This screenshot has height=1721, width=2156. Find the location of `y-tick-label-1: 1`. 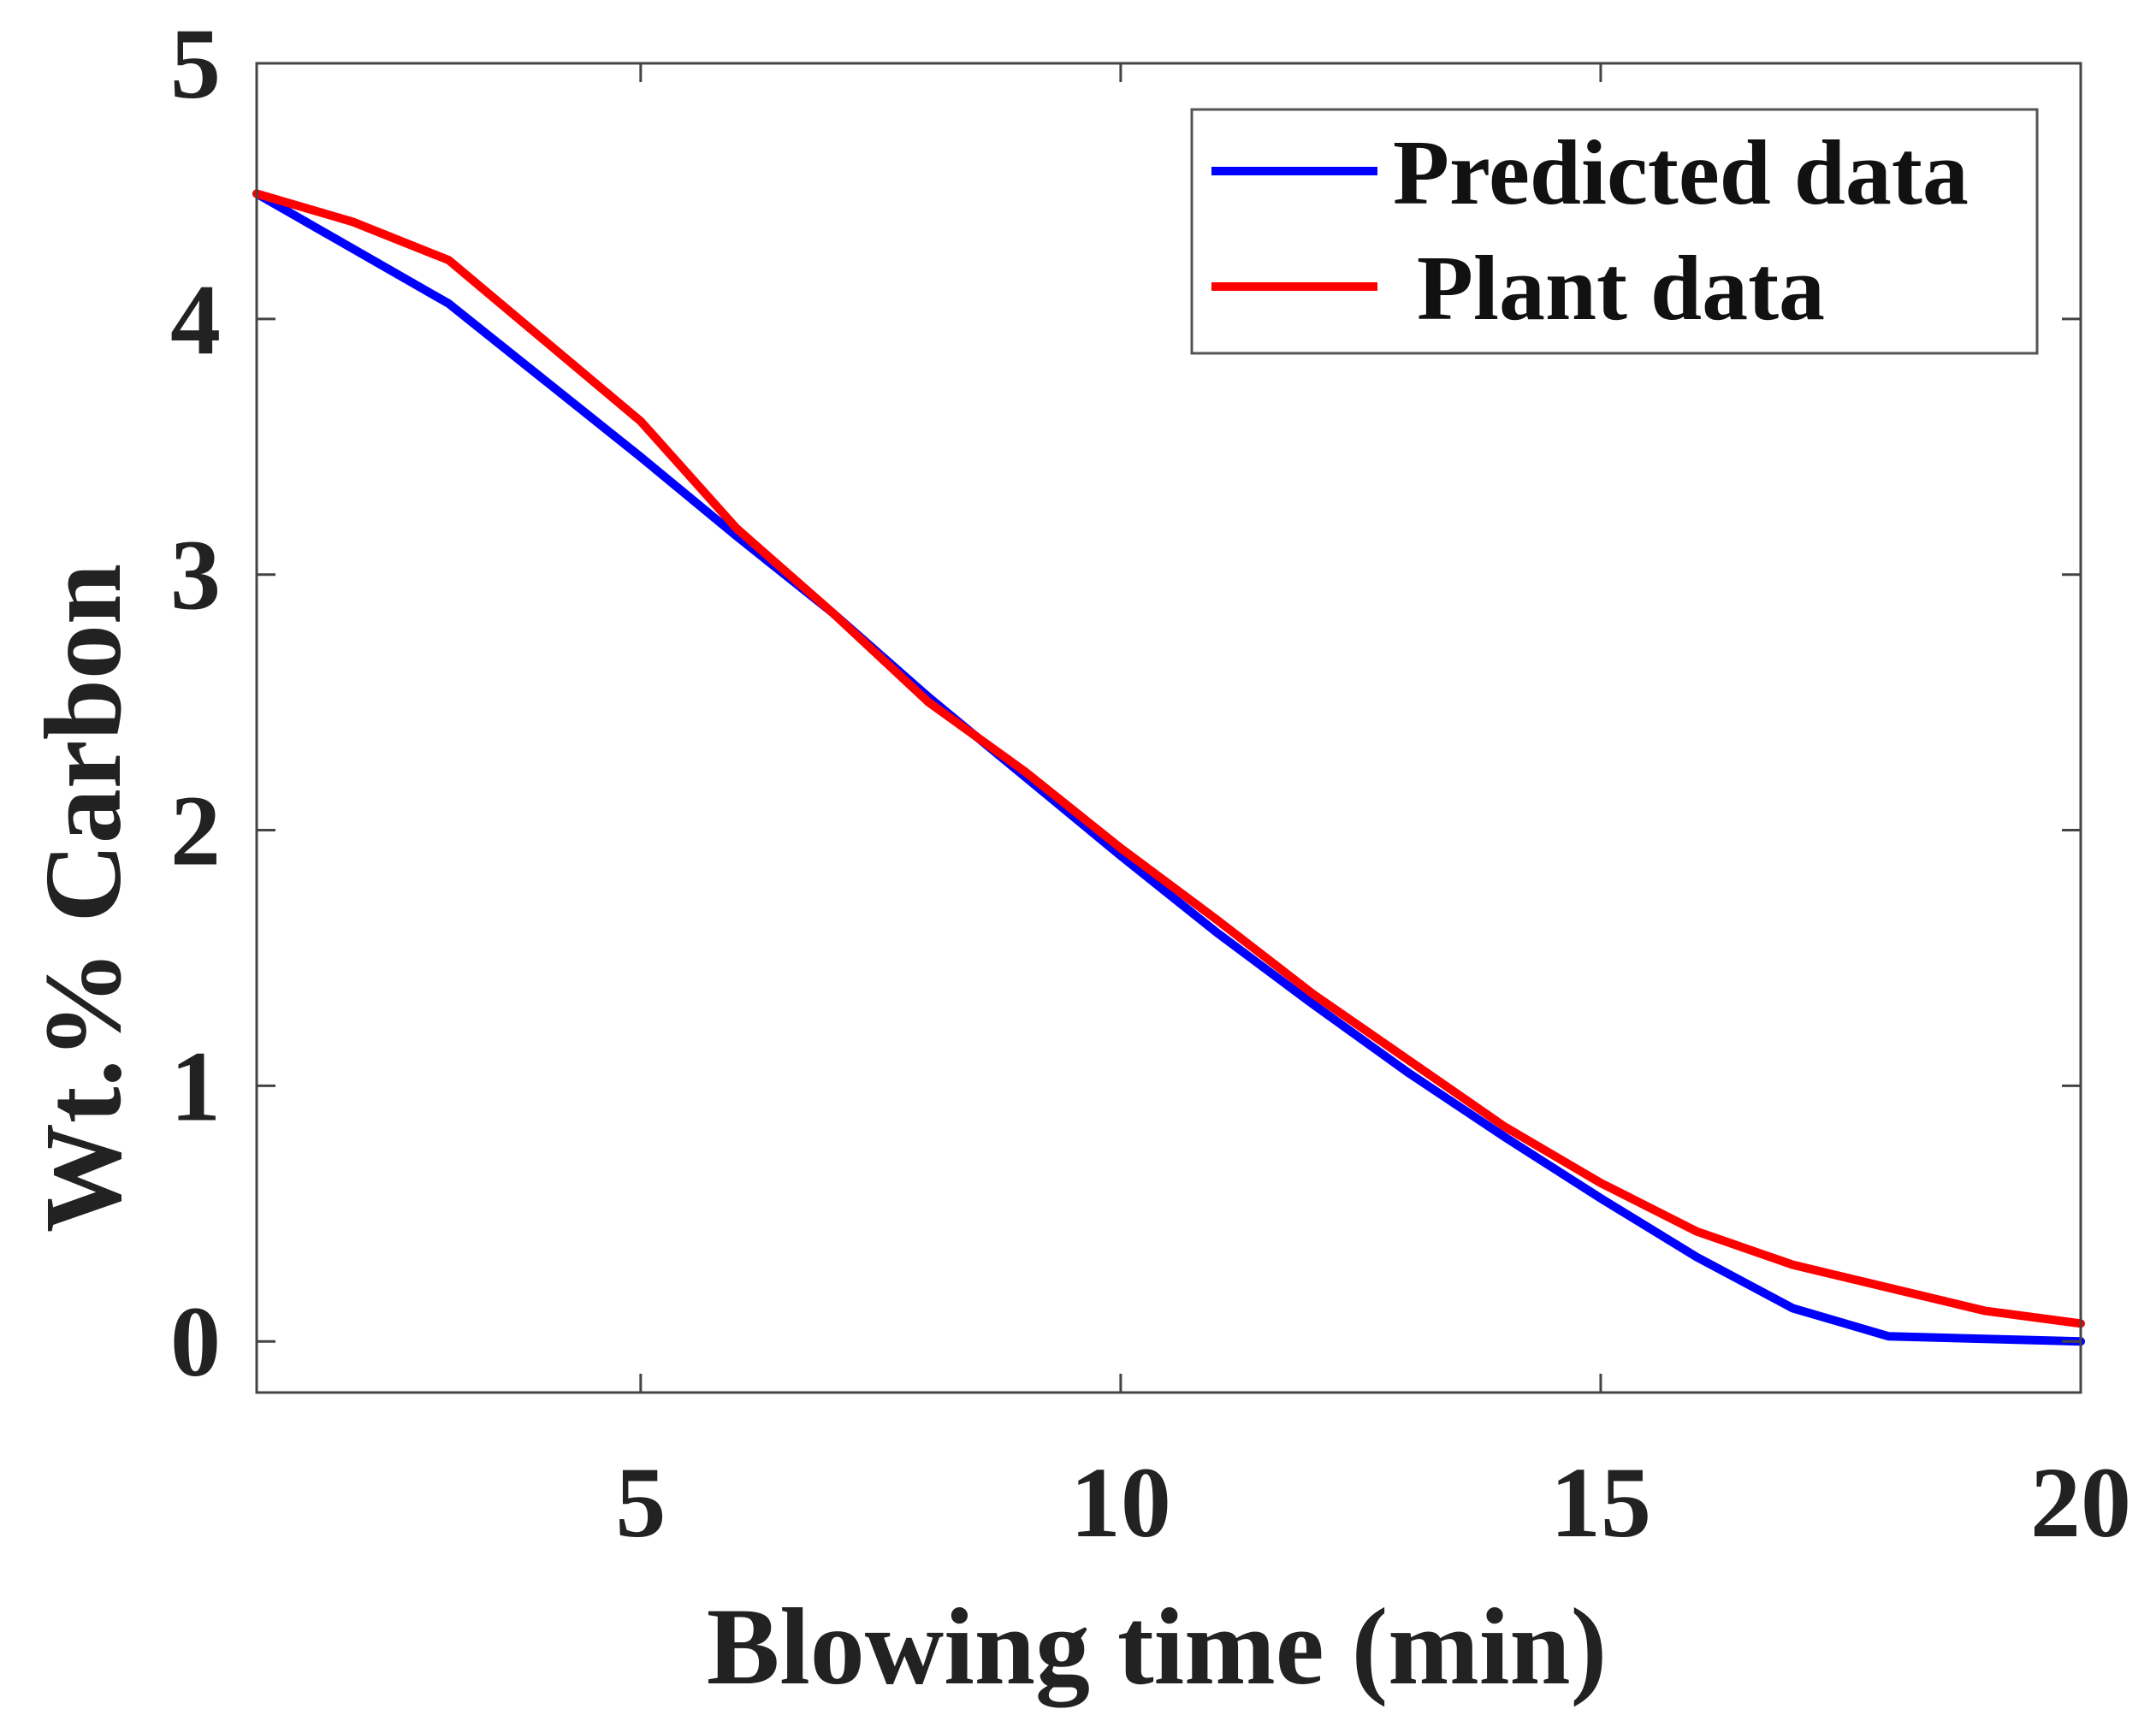

y-tick-label-1: 1 is located at coordinates (195, 1086).